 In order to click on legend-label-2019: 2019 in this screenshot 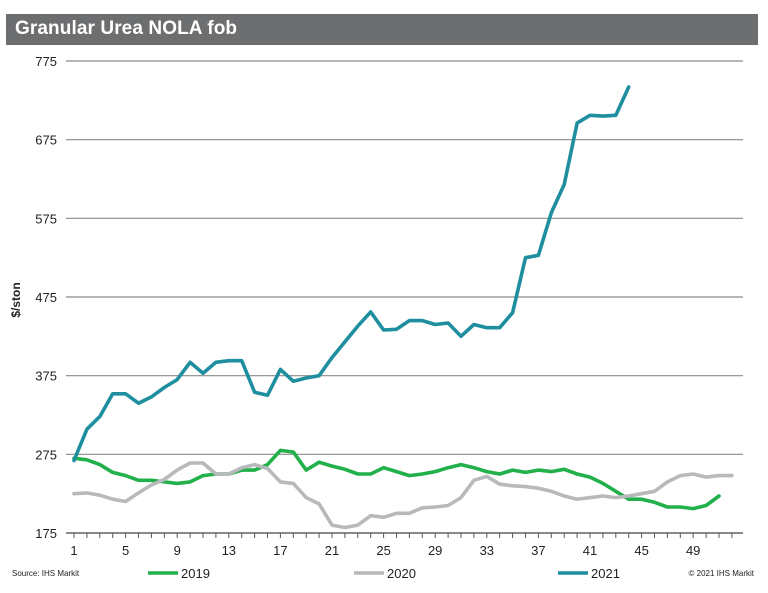, I will do `click(195, 573)`.